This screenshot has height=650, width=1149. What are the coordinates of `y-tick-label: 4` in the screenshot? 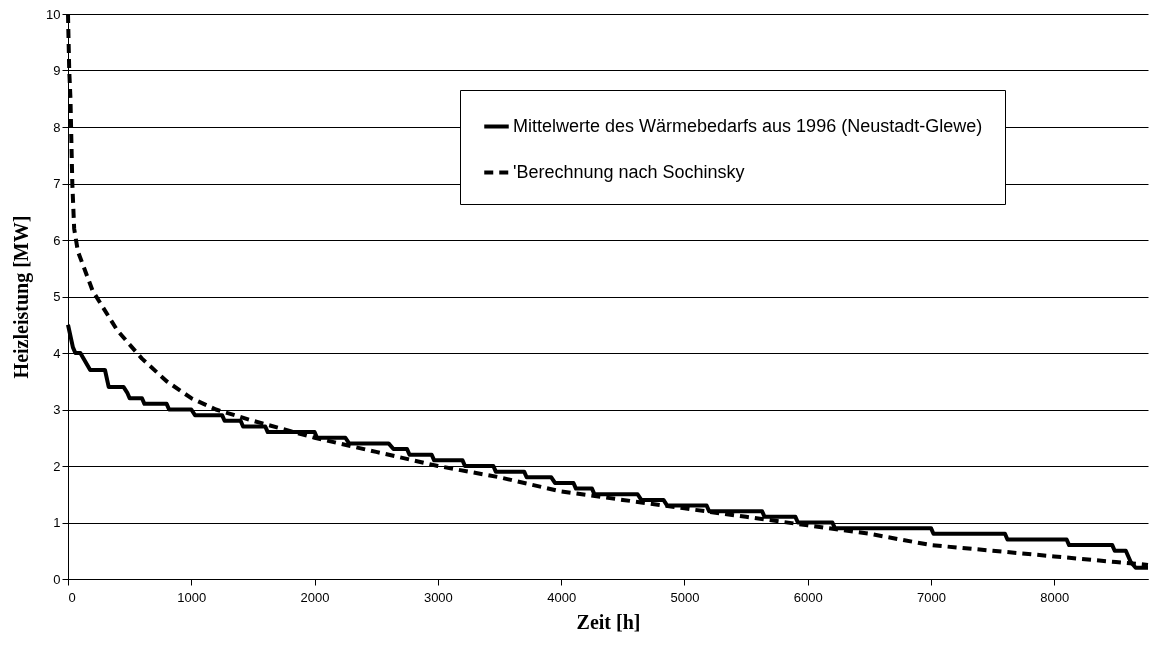 It's located at (57, 353).